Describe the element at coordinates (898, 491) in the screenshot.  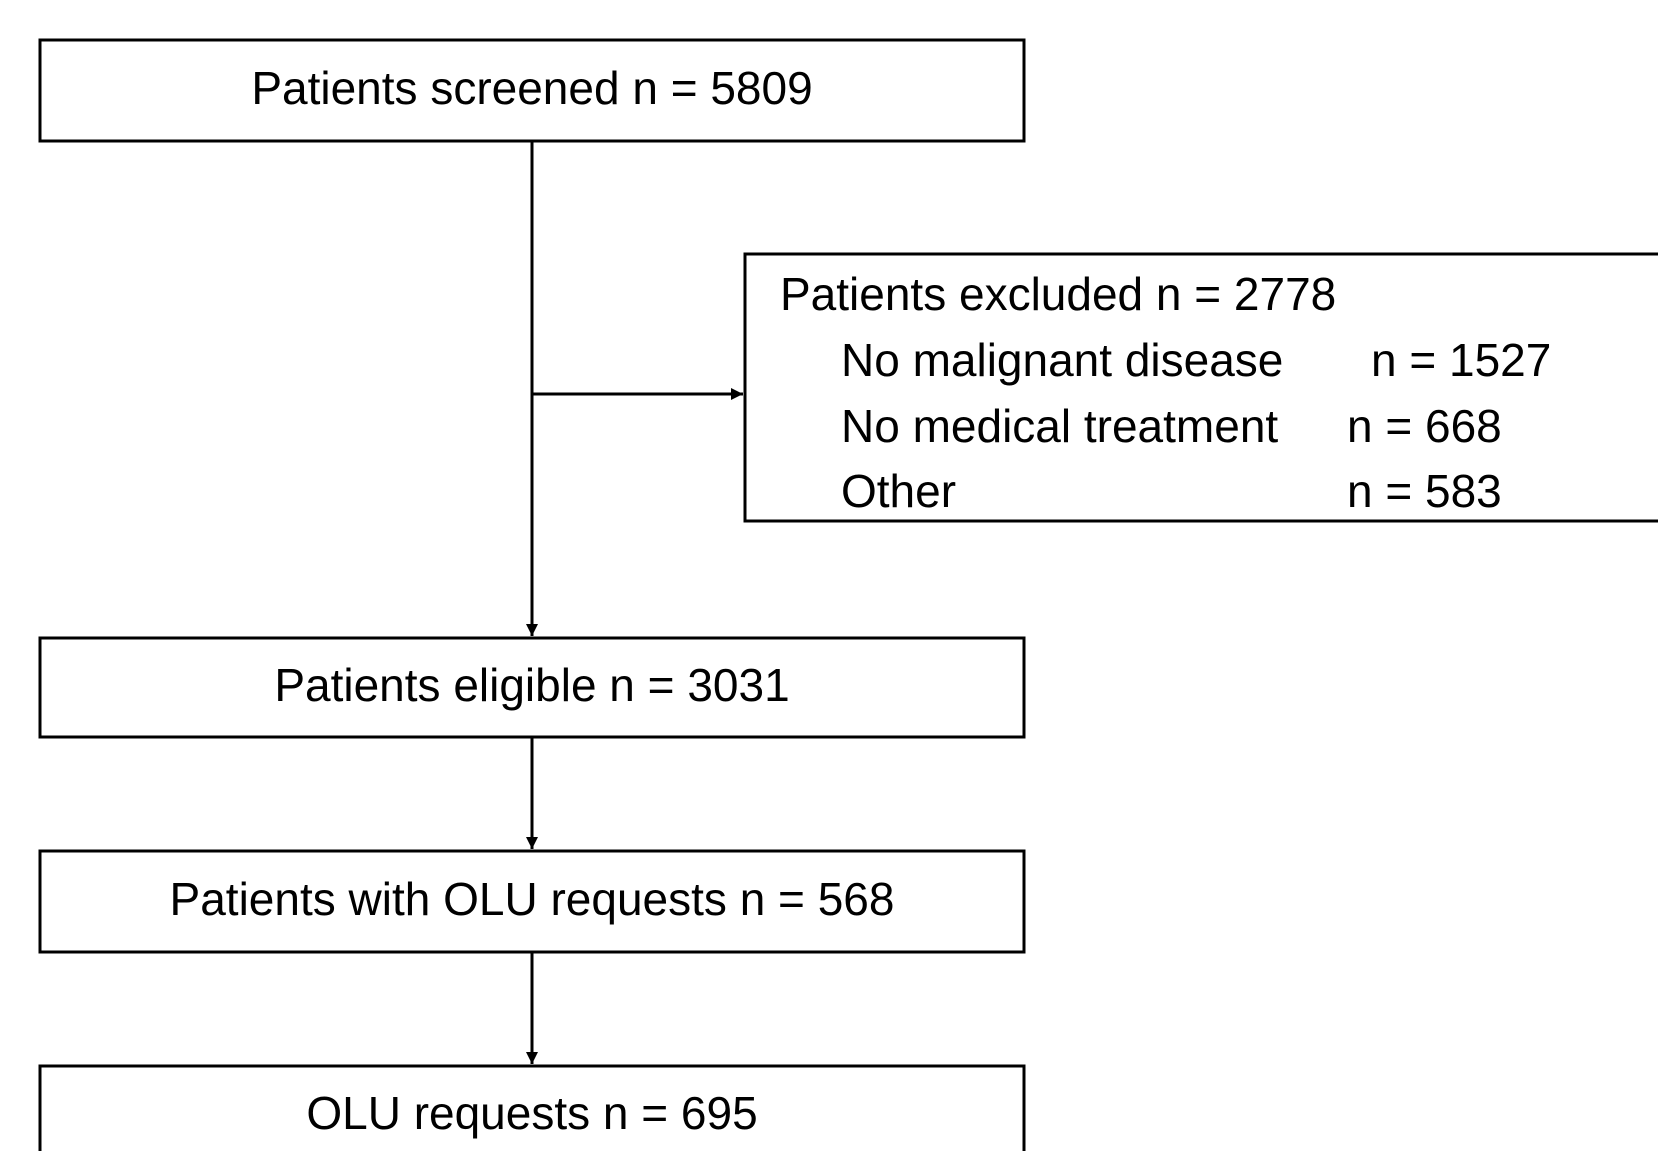
I see `exclusion-reason: Other` at that location.